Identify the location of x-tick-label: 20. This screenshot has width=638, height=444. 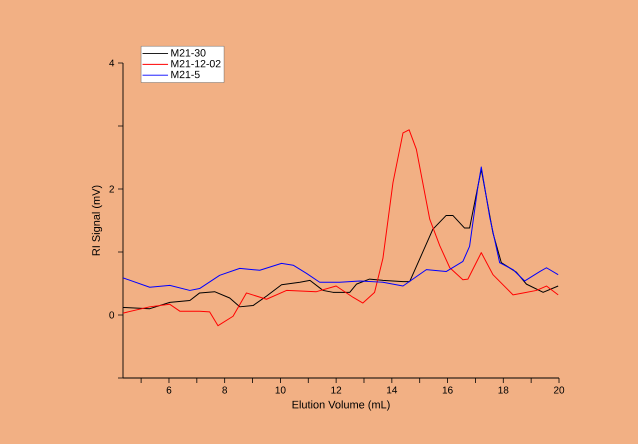
(559, 390).